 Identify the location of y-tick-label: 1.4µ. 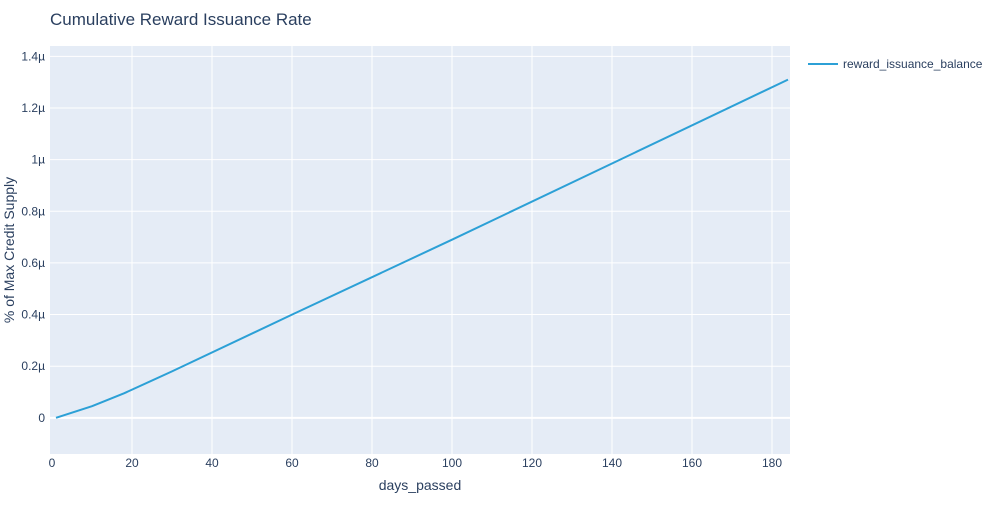
(33, 56).